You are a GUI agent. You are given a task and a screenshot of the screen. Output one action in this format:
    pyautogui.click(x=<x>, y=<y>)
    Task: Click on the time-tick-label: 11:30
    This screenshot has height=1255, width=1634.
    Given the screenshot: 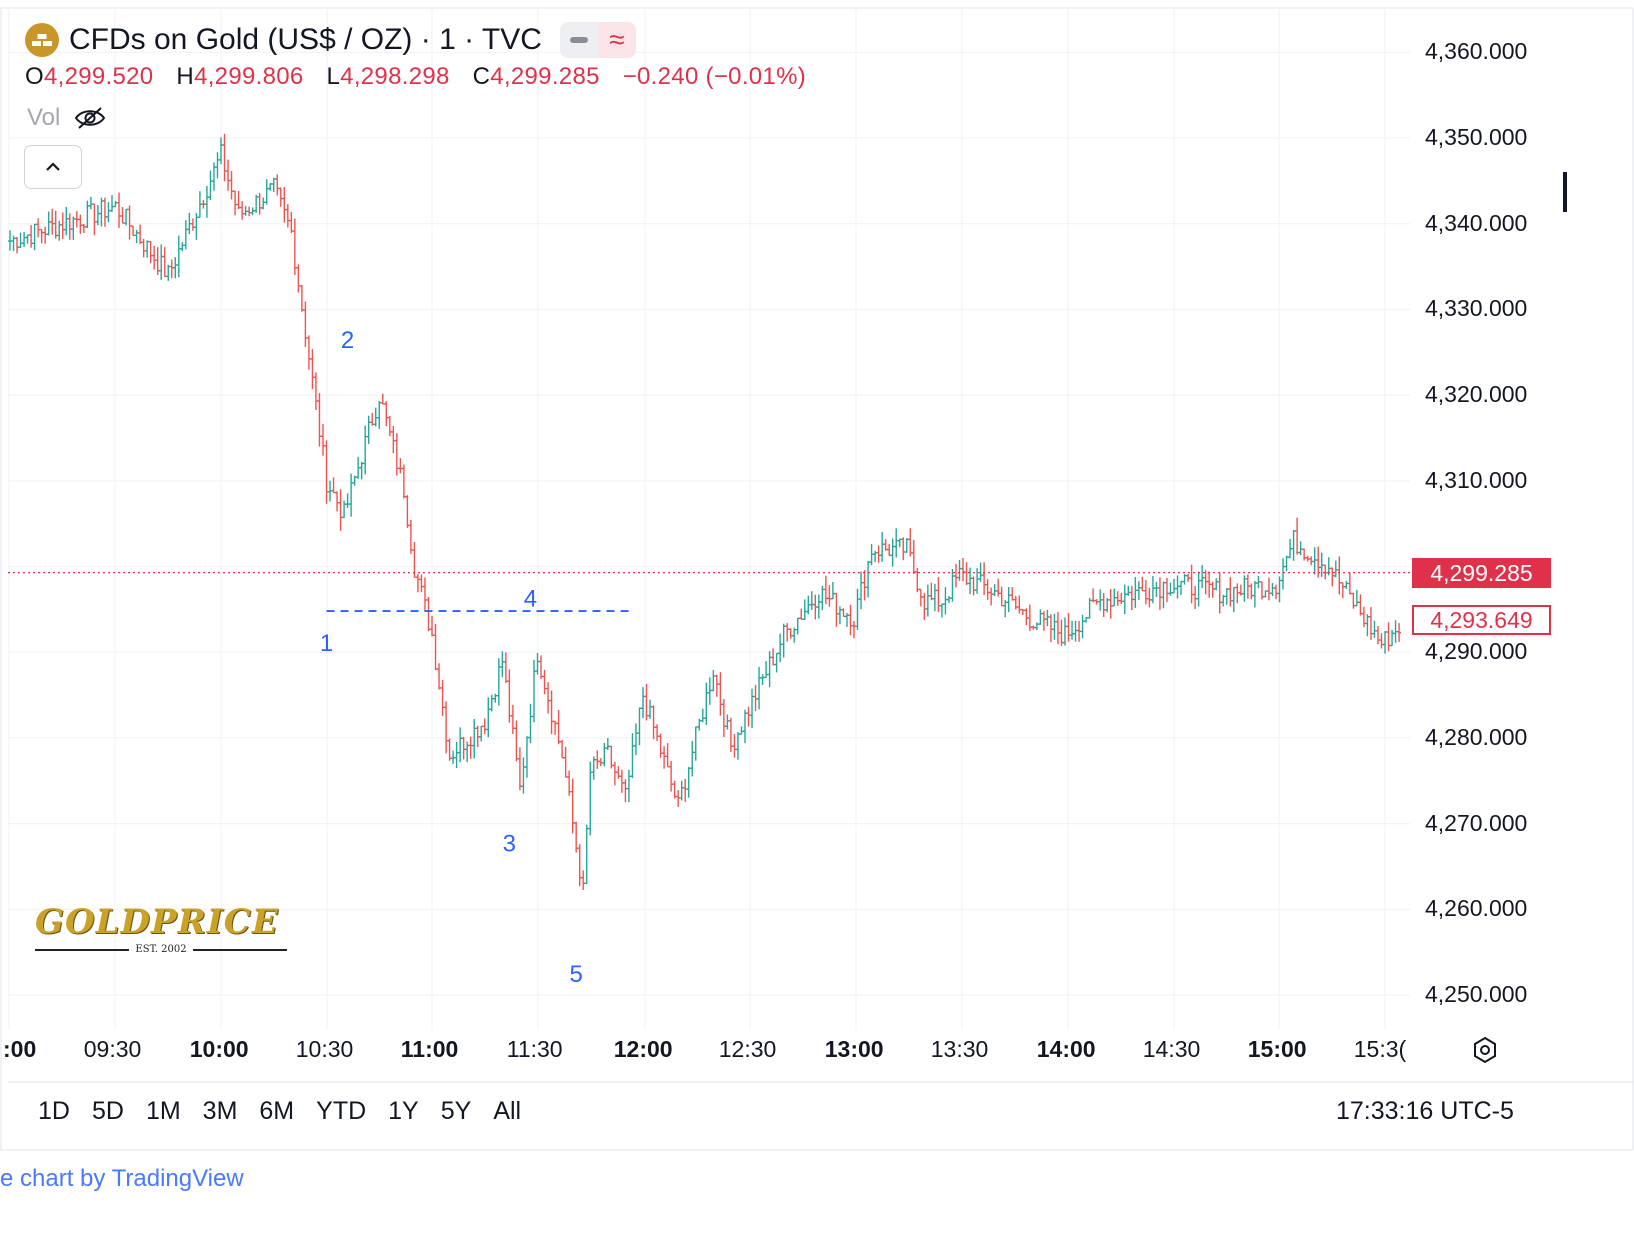 What is the action you would take?
    pyautogui.click(x=534, y=1049)
    